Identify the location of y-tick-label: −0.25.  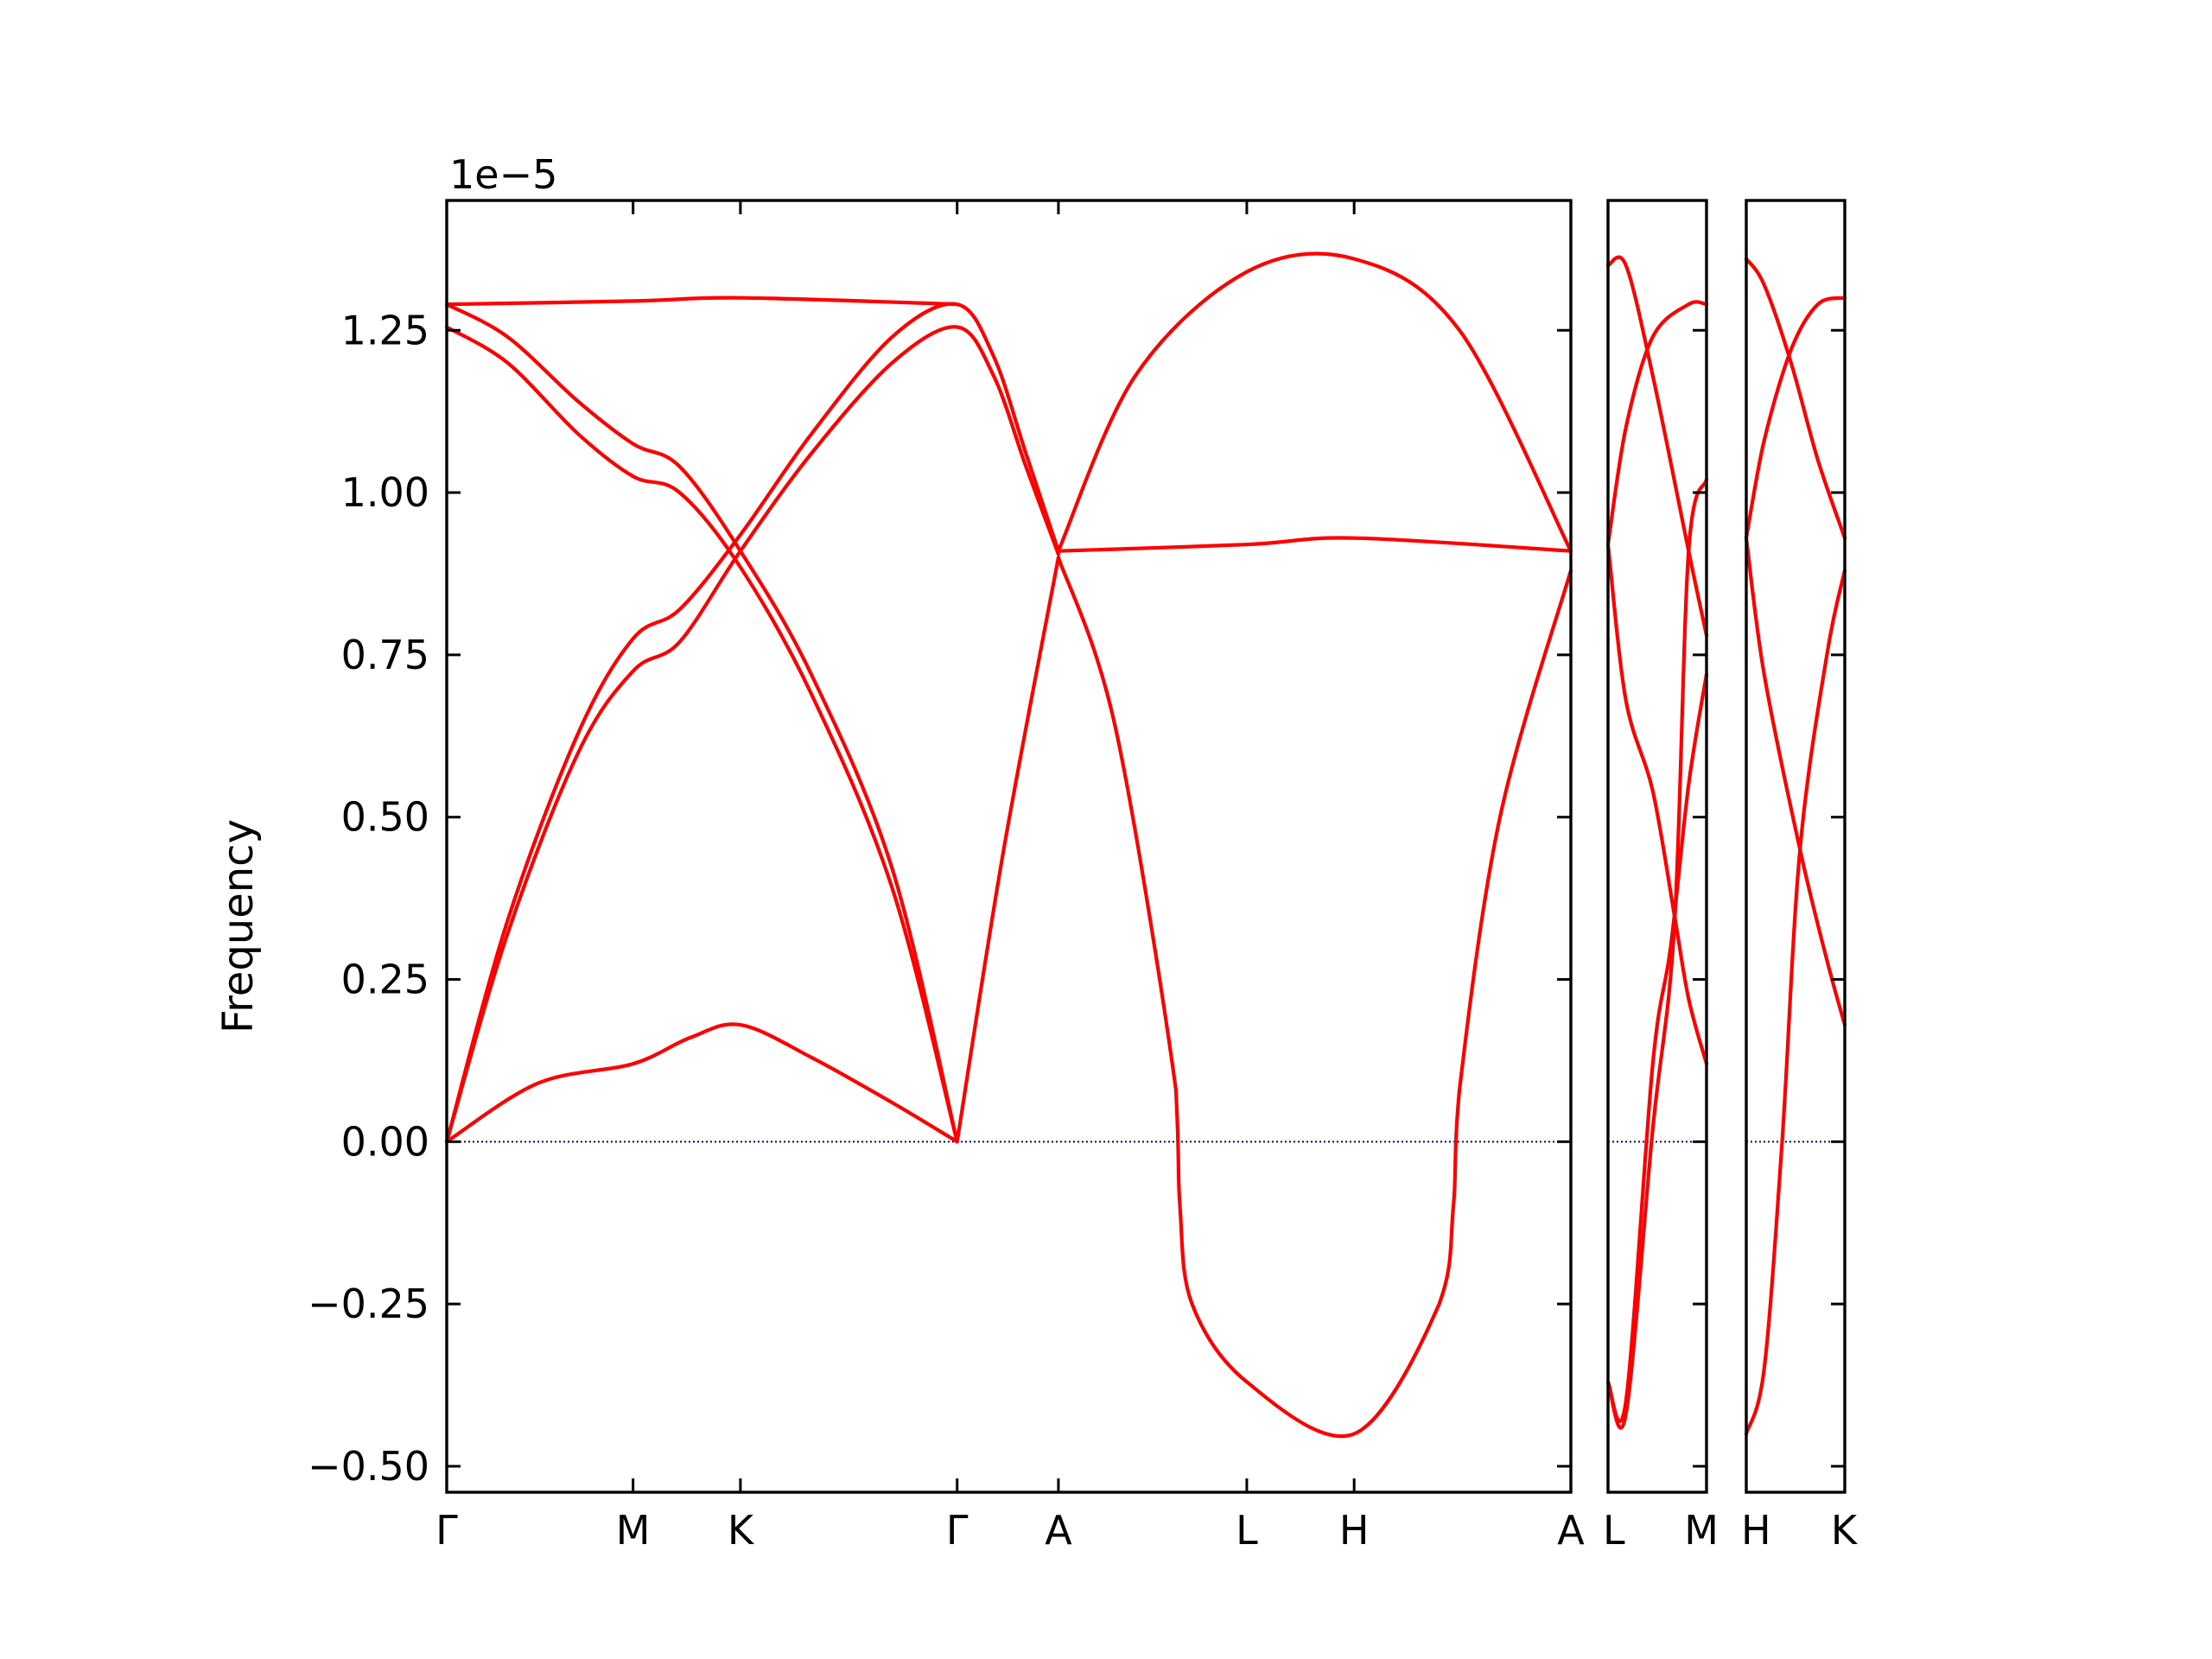
(368, 1304).